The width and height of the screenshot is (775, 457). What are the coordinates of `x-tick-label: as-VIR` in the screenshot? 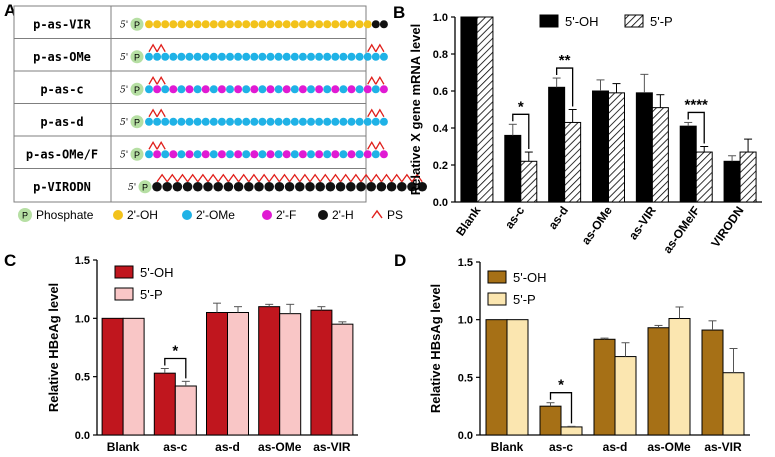 It's located at (723, 447).